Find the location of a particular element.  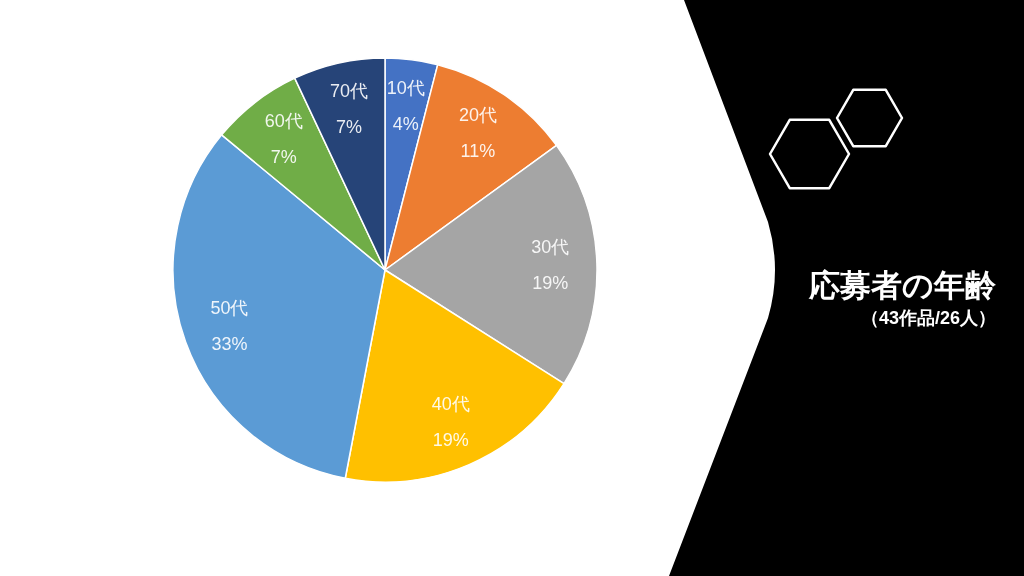

slice-label: 60代 is located at coordinates (283, 121).